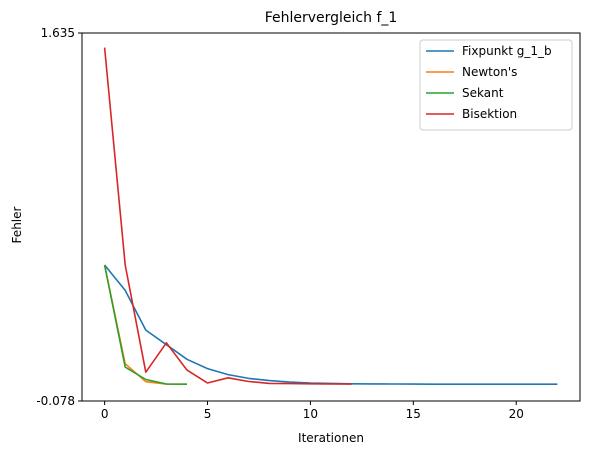 Image resolution: width=589 pixels, height=455 pixels. I want to click on x-tick-label: 10, so click(310, 414).